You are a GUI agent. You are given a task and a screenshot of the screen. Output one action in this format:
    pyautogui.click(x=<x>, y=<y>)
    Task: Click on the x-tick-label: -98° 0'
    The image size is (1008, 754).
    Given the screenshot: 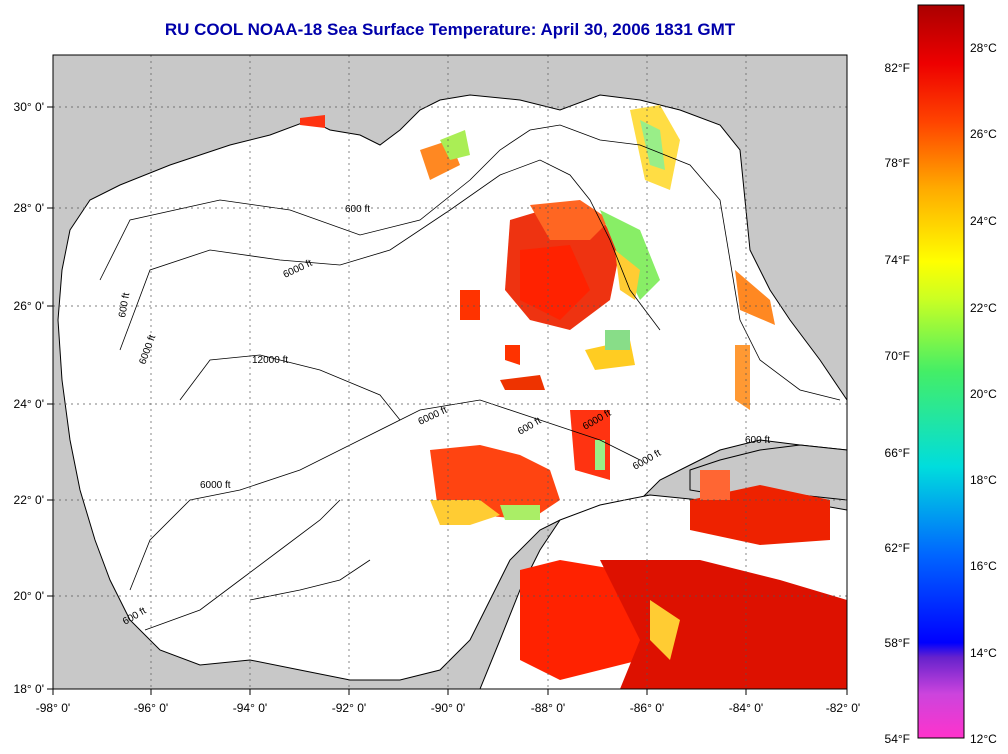 What is the action you would take?
    pyautogui.click(x=53, y=708)
    